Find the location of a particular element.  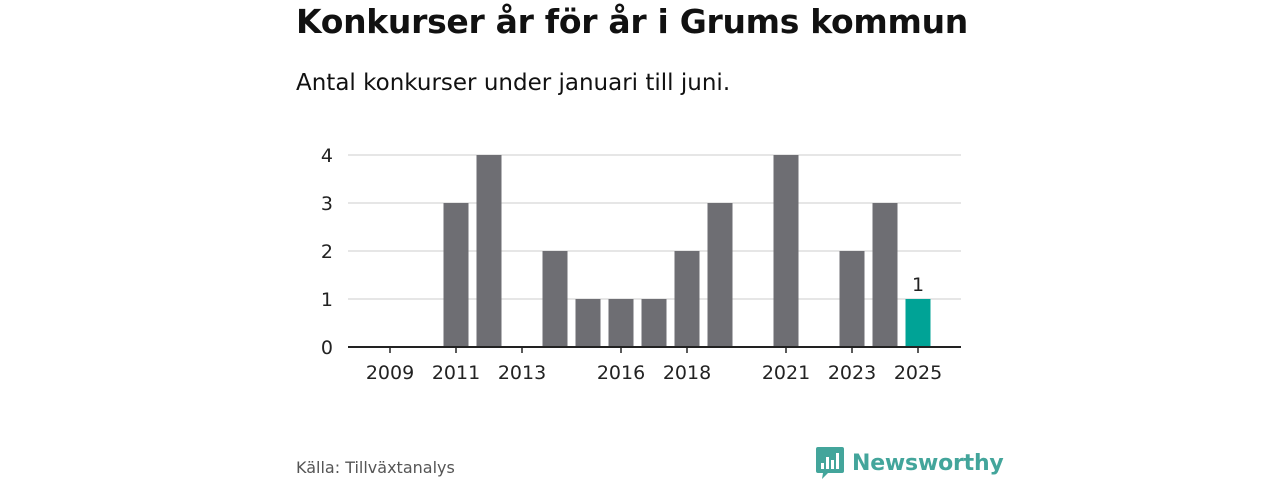

bar-2021 is located at coordinates (786, 251).